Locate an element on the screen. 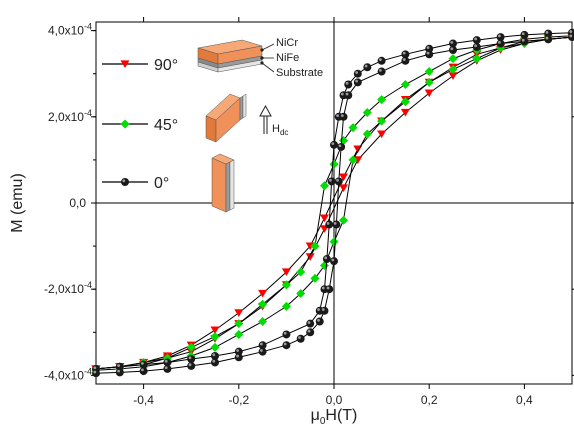  y-tick-label: 4,0x10⁻⁴ is located at coordinates (70, 30).